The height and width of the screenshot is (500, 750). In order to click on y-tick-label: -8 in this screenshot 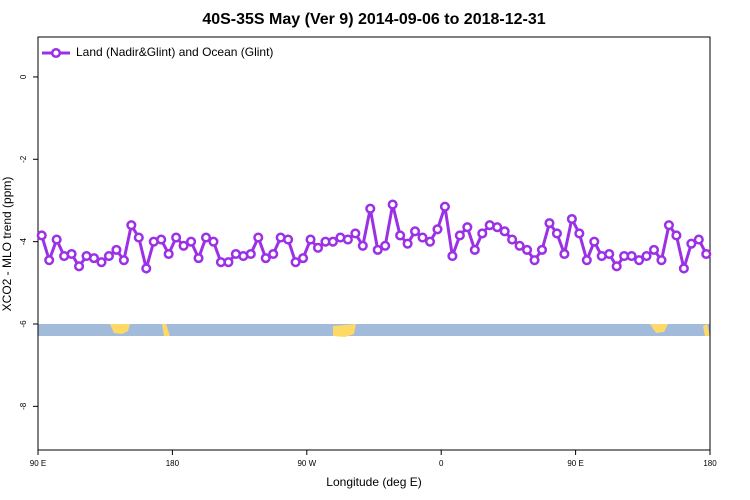, I will do `click(23, 406)`.